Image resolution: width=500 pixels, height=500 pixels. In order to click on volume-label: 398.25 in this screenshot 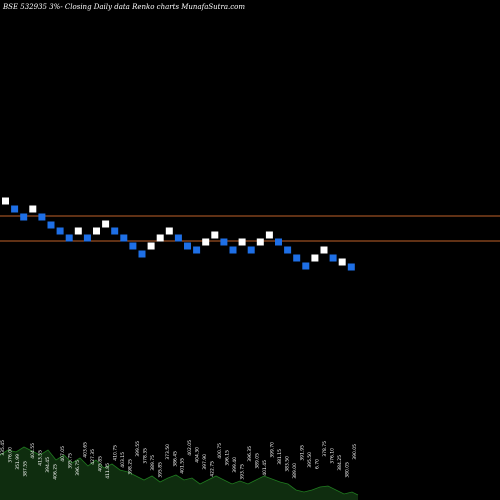, I will do `click(130, 467)`.